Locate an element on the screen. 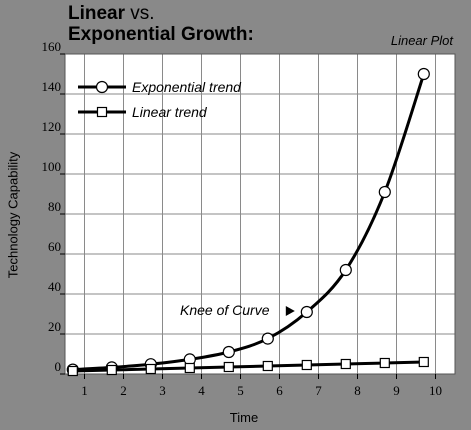 The width and height of the screenshot is (471, 430). y-tick-label: 60 is located at coordinates (54, 246).